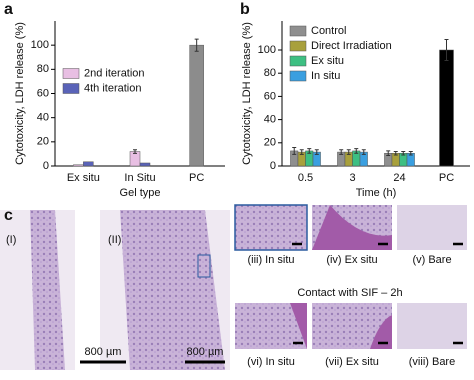 The height and width of the screenshot is (380, 474). Describe the element at coordinates (432, 362) in the screenshot. I see `image-label: (viii) Bare` at that location.